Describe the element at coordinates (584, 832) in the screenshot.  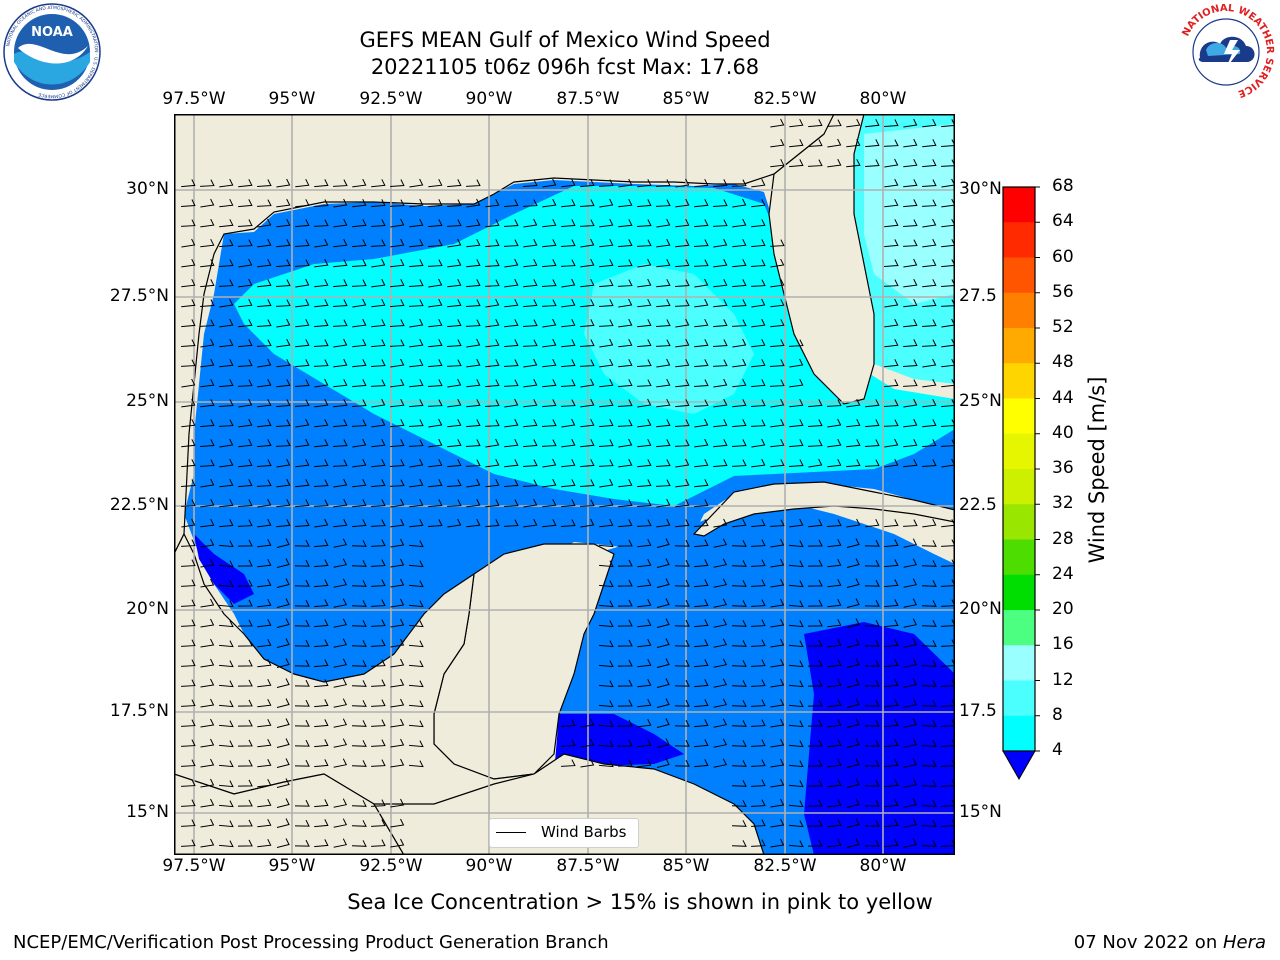
I see `legend-label: Wind Barbs` at that location.